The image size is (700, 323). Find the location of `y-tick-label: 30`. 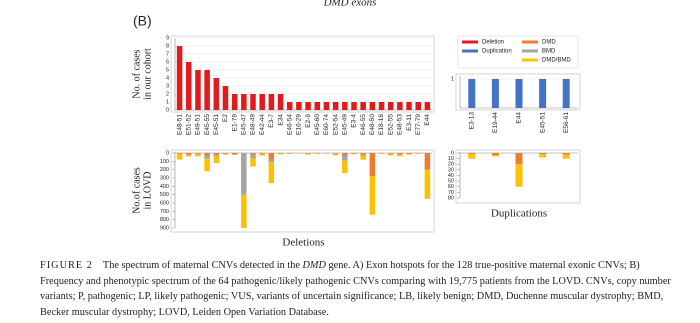

y-tick-label: 30 is located at coordinates (451, 170).